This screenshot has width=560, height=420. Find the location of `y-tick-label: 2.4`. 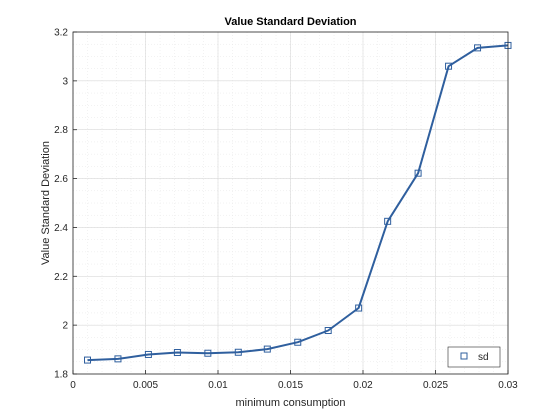

y-tick-label: 2.4 is located at coordinates (61, 228).